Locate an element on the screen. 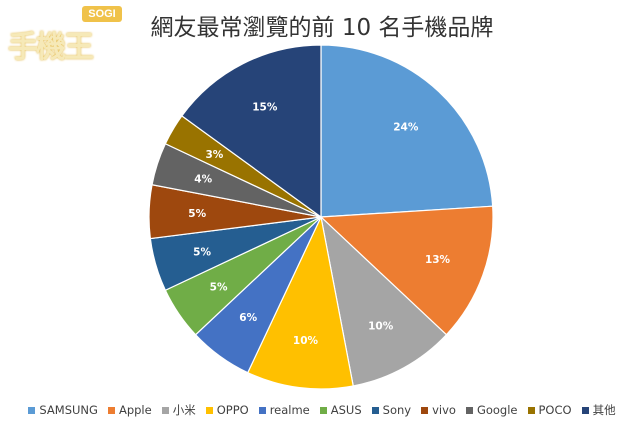 Image resolution: width=644 pixels, height=429 pixels. legend-item: Sony is located at coordinates (391, 410).